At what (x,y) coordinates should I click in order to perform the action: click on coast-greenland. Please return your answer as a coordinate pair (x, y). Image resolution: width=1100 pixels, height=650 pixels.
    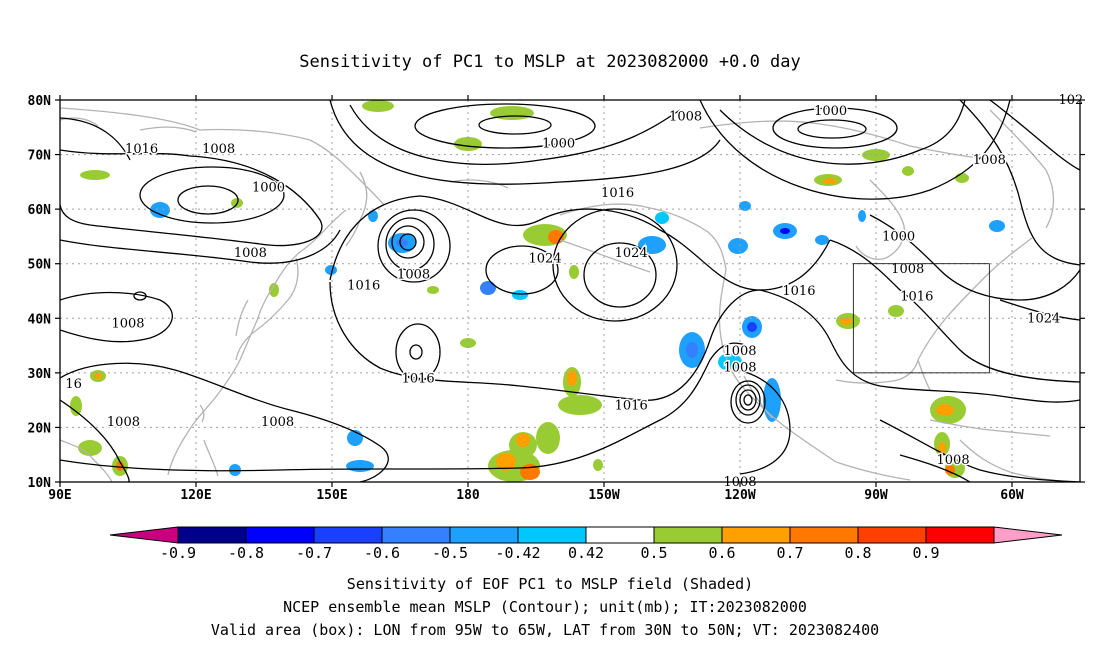
    Looking at the image, I should click on (1022, 169).